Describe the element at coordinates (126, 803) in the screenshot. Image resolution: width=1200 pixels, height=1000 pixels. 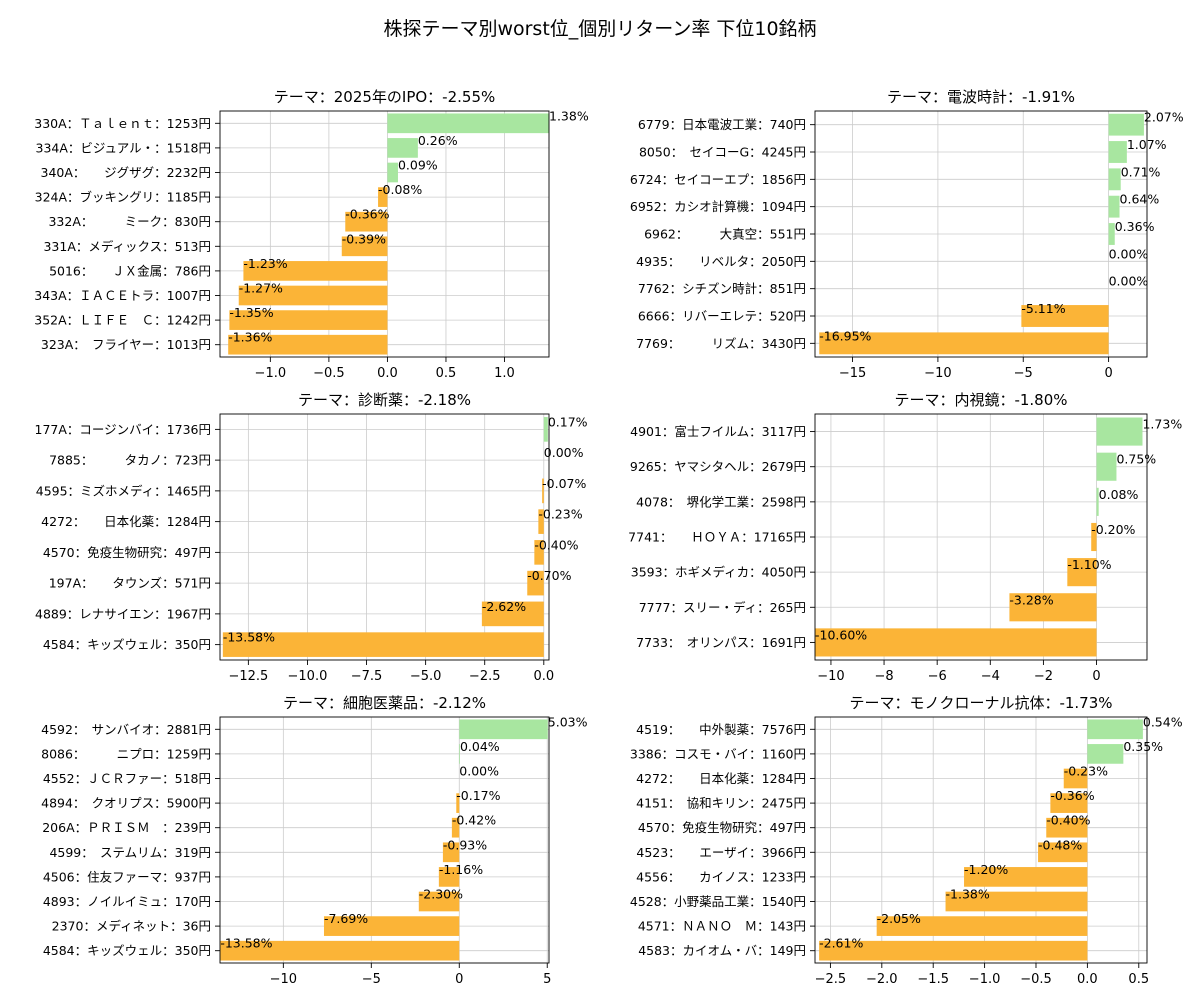
I see `category-label: 4894： クオリプス：5900円` at that location.